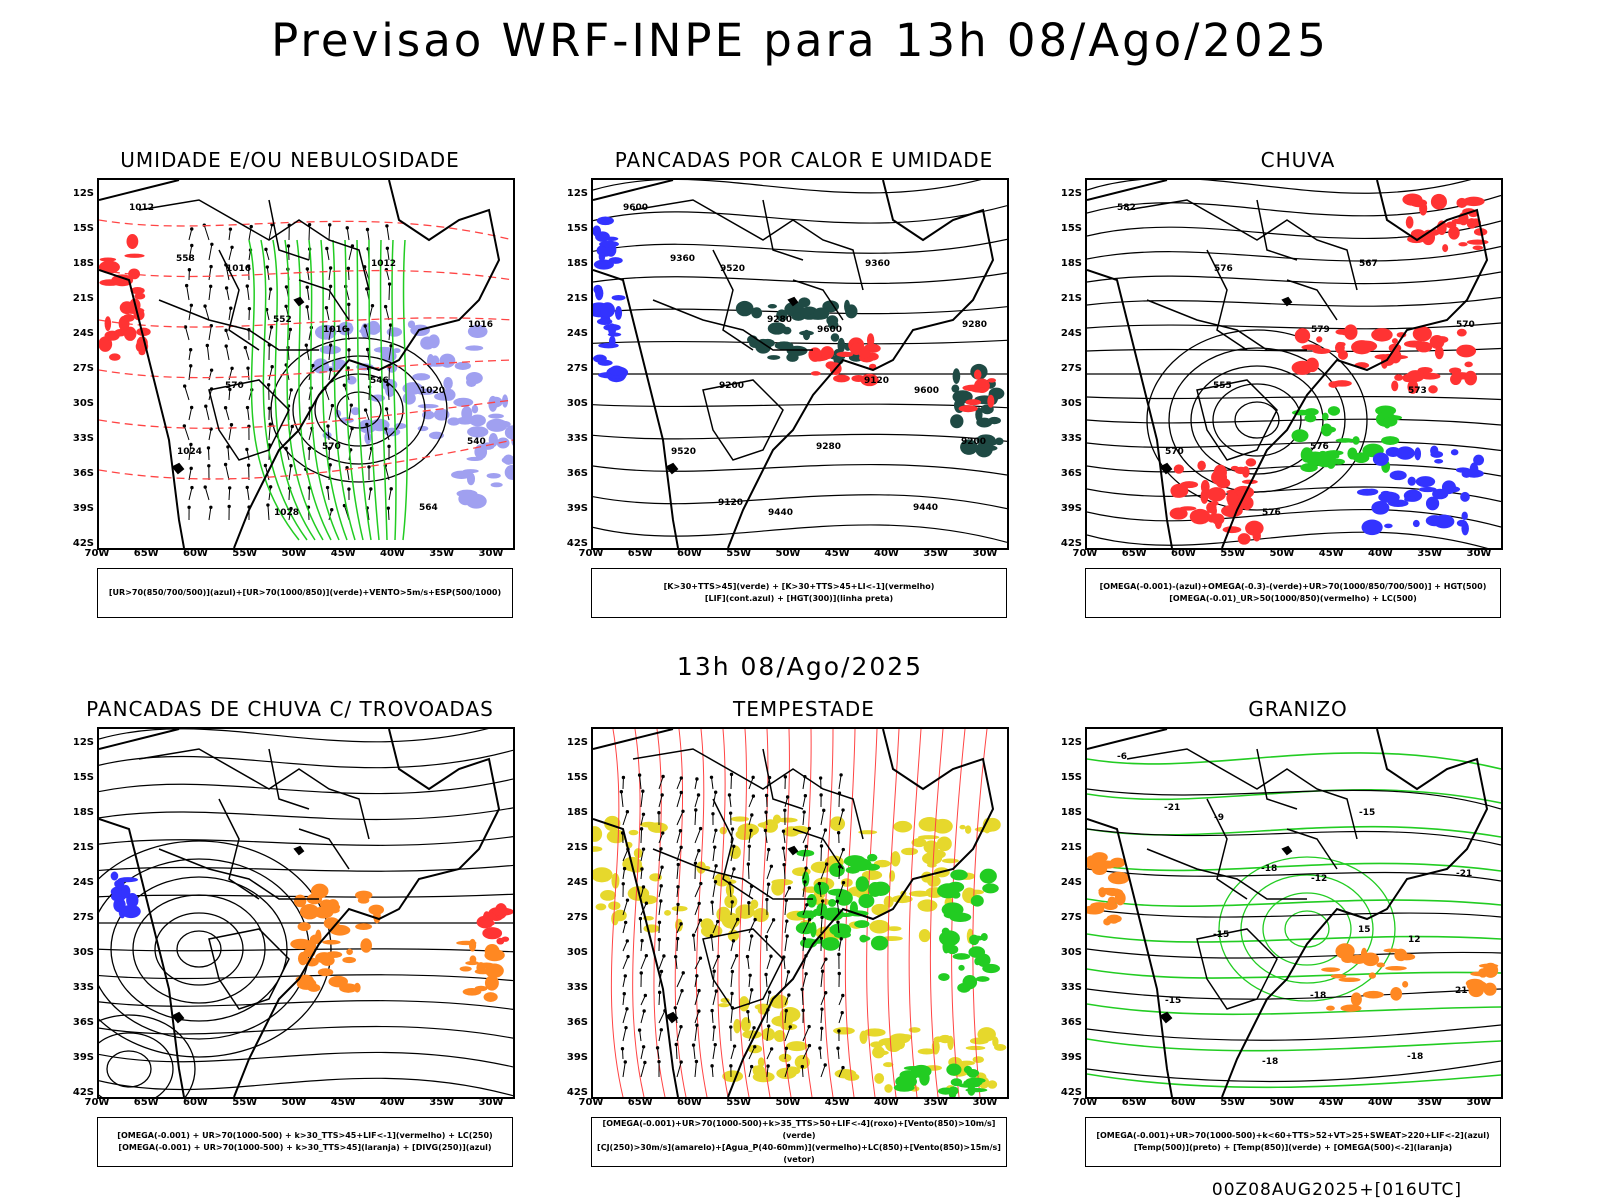 The height and width of the screenshot is (1200, 1600). Describe the element at coordinates (1336, 1190) in the screenshot. I see `run-id-footer: 00Z08AUG2025+[016UTC]` at that location.